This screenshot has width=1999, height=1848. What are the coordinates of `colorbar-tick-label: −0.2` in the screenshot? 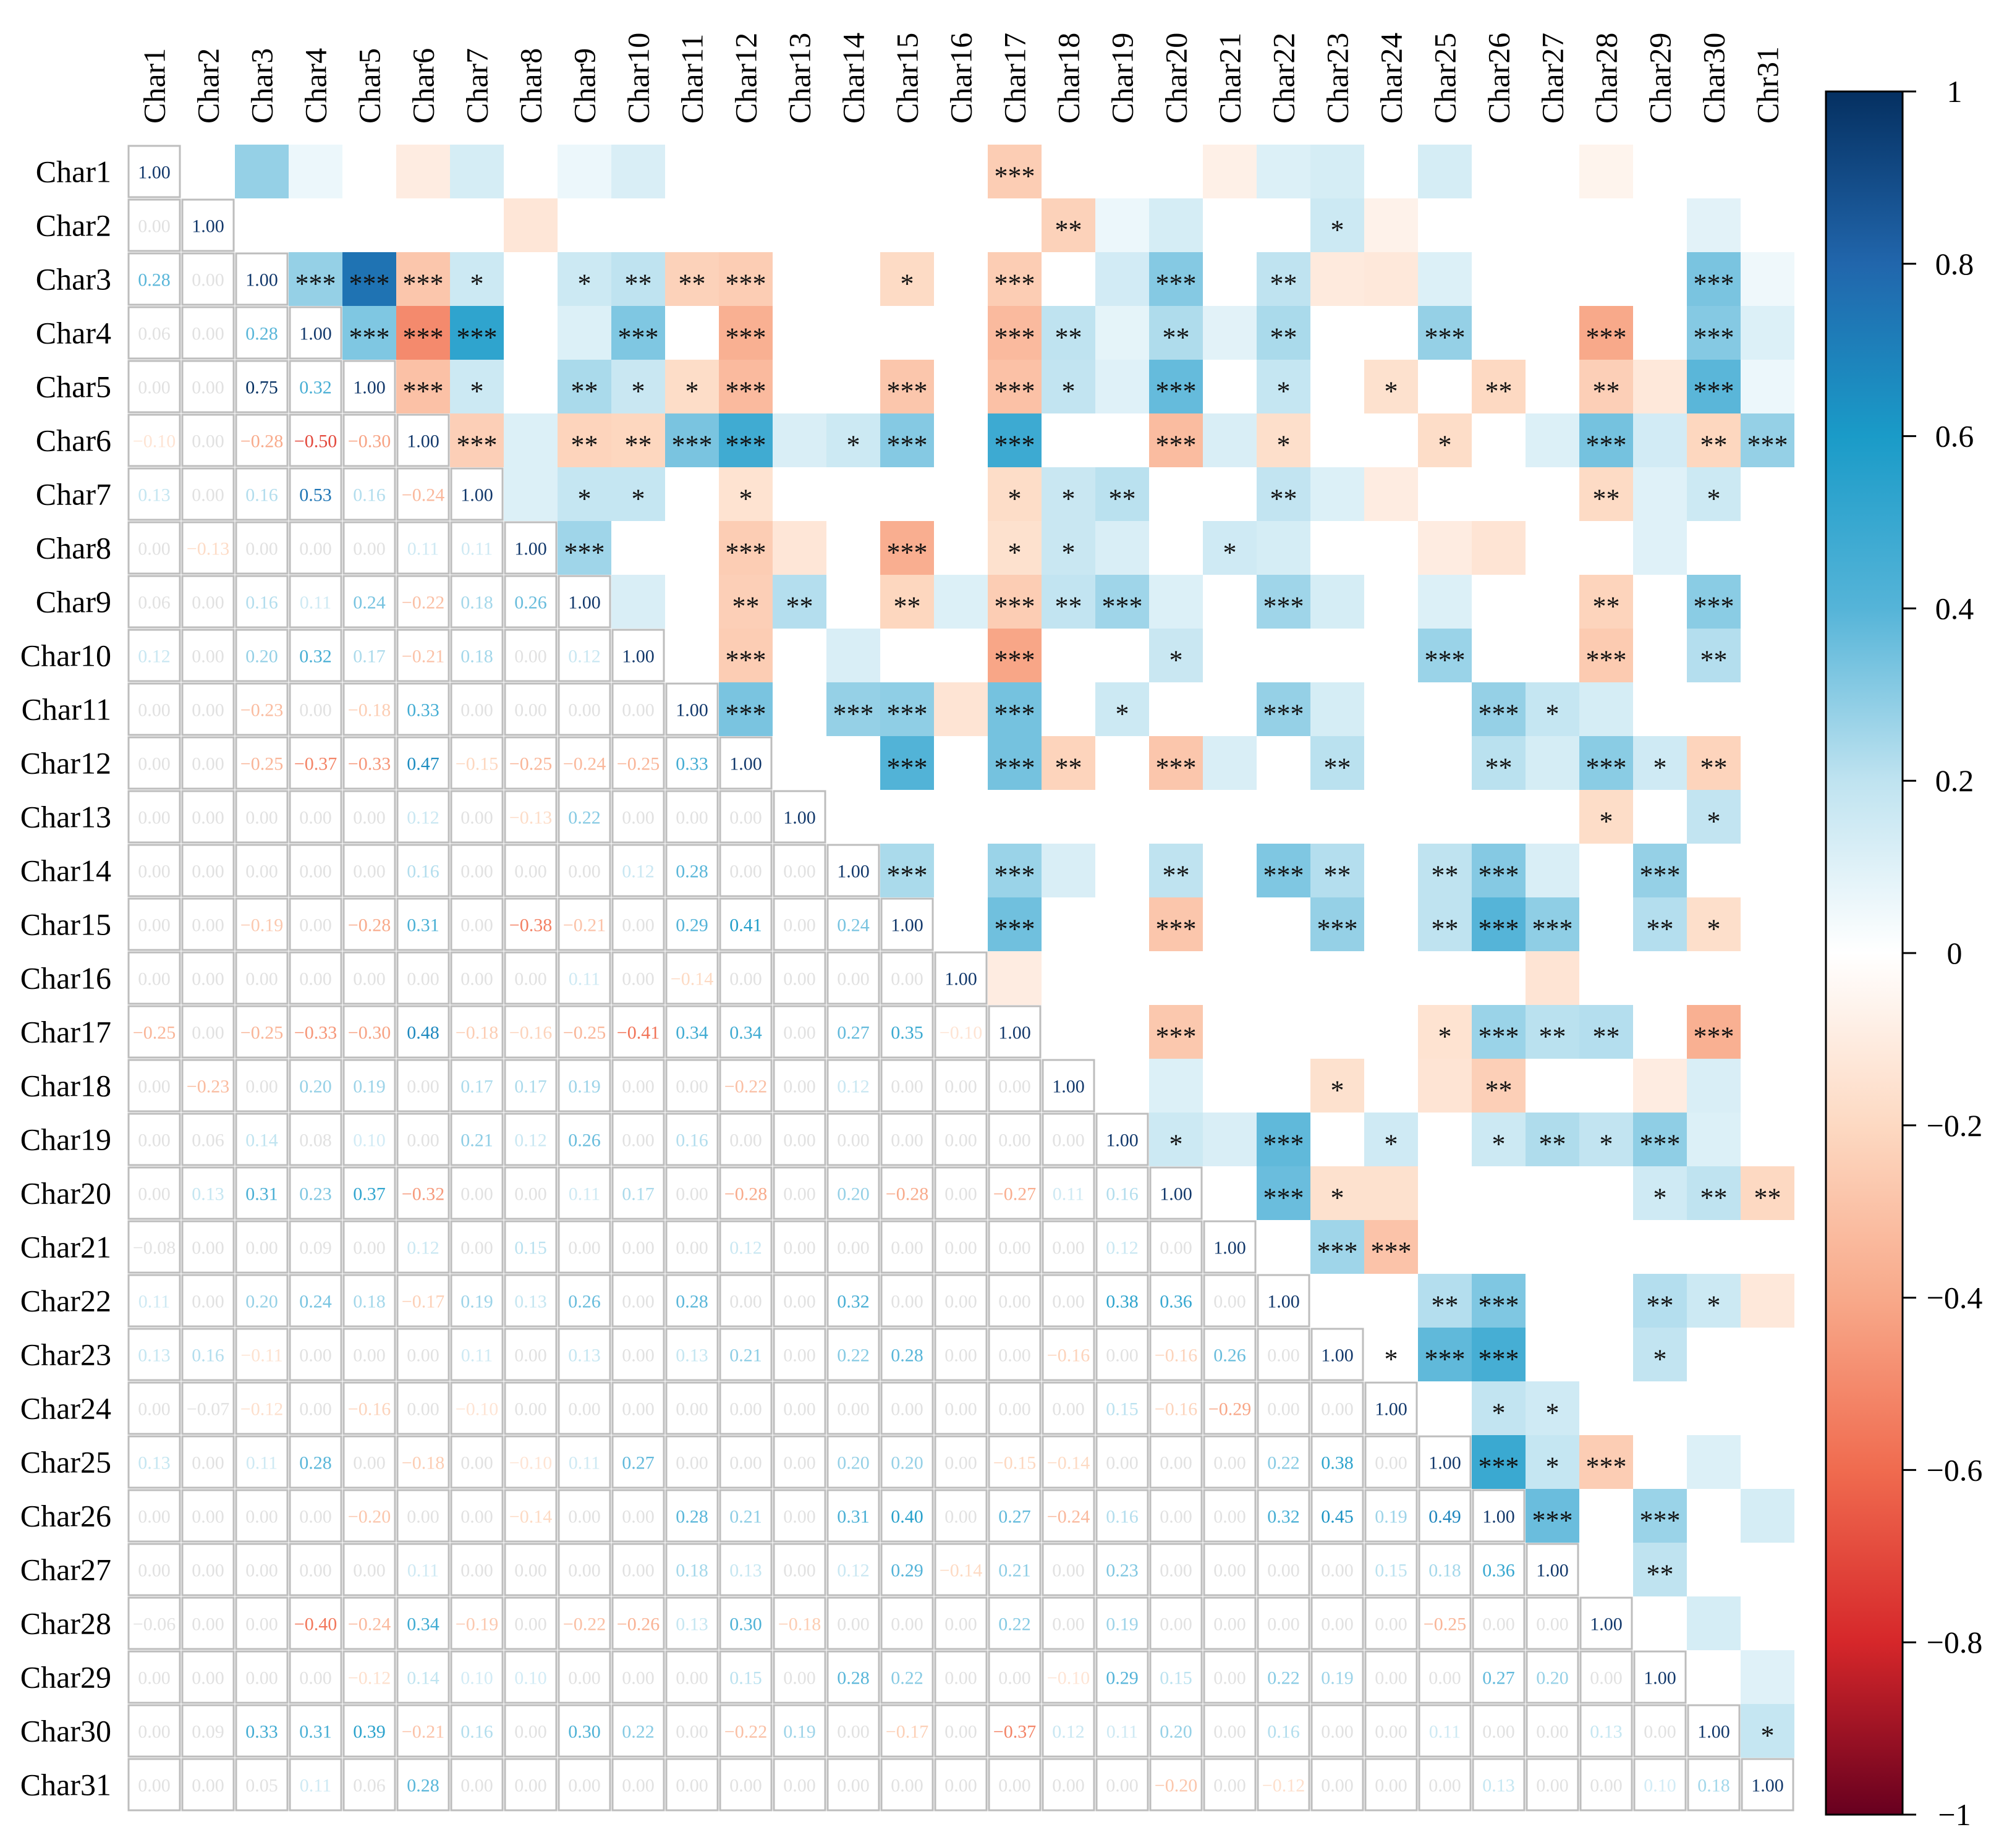 It's located at (1955, 1125).